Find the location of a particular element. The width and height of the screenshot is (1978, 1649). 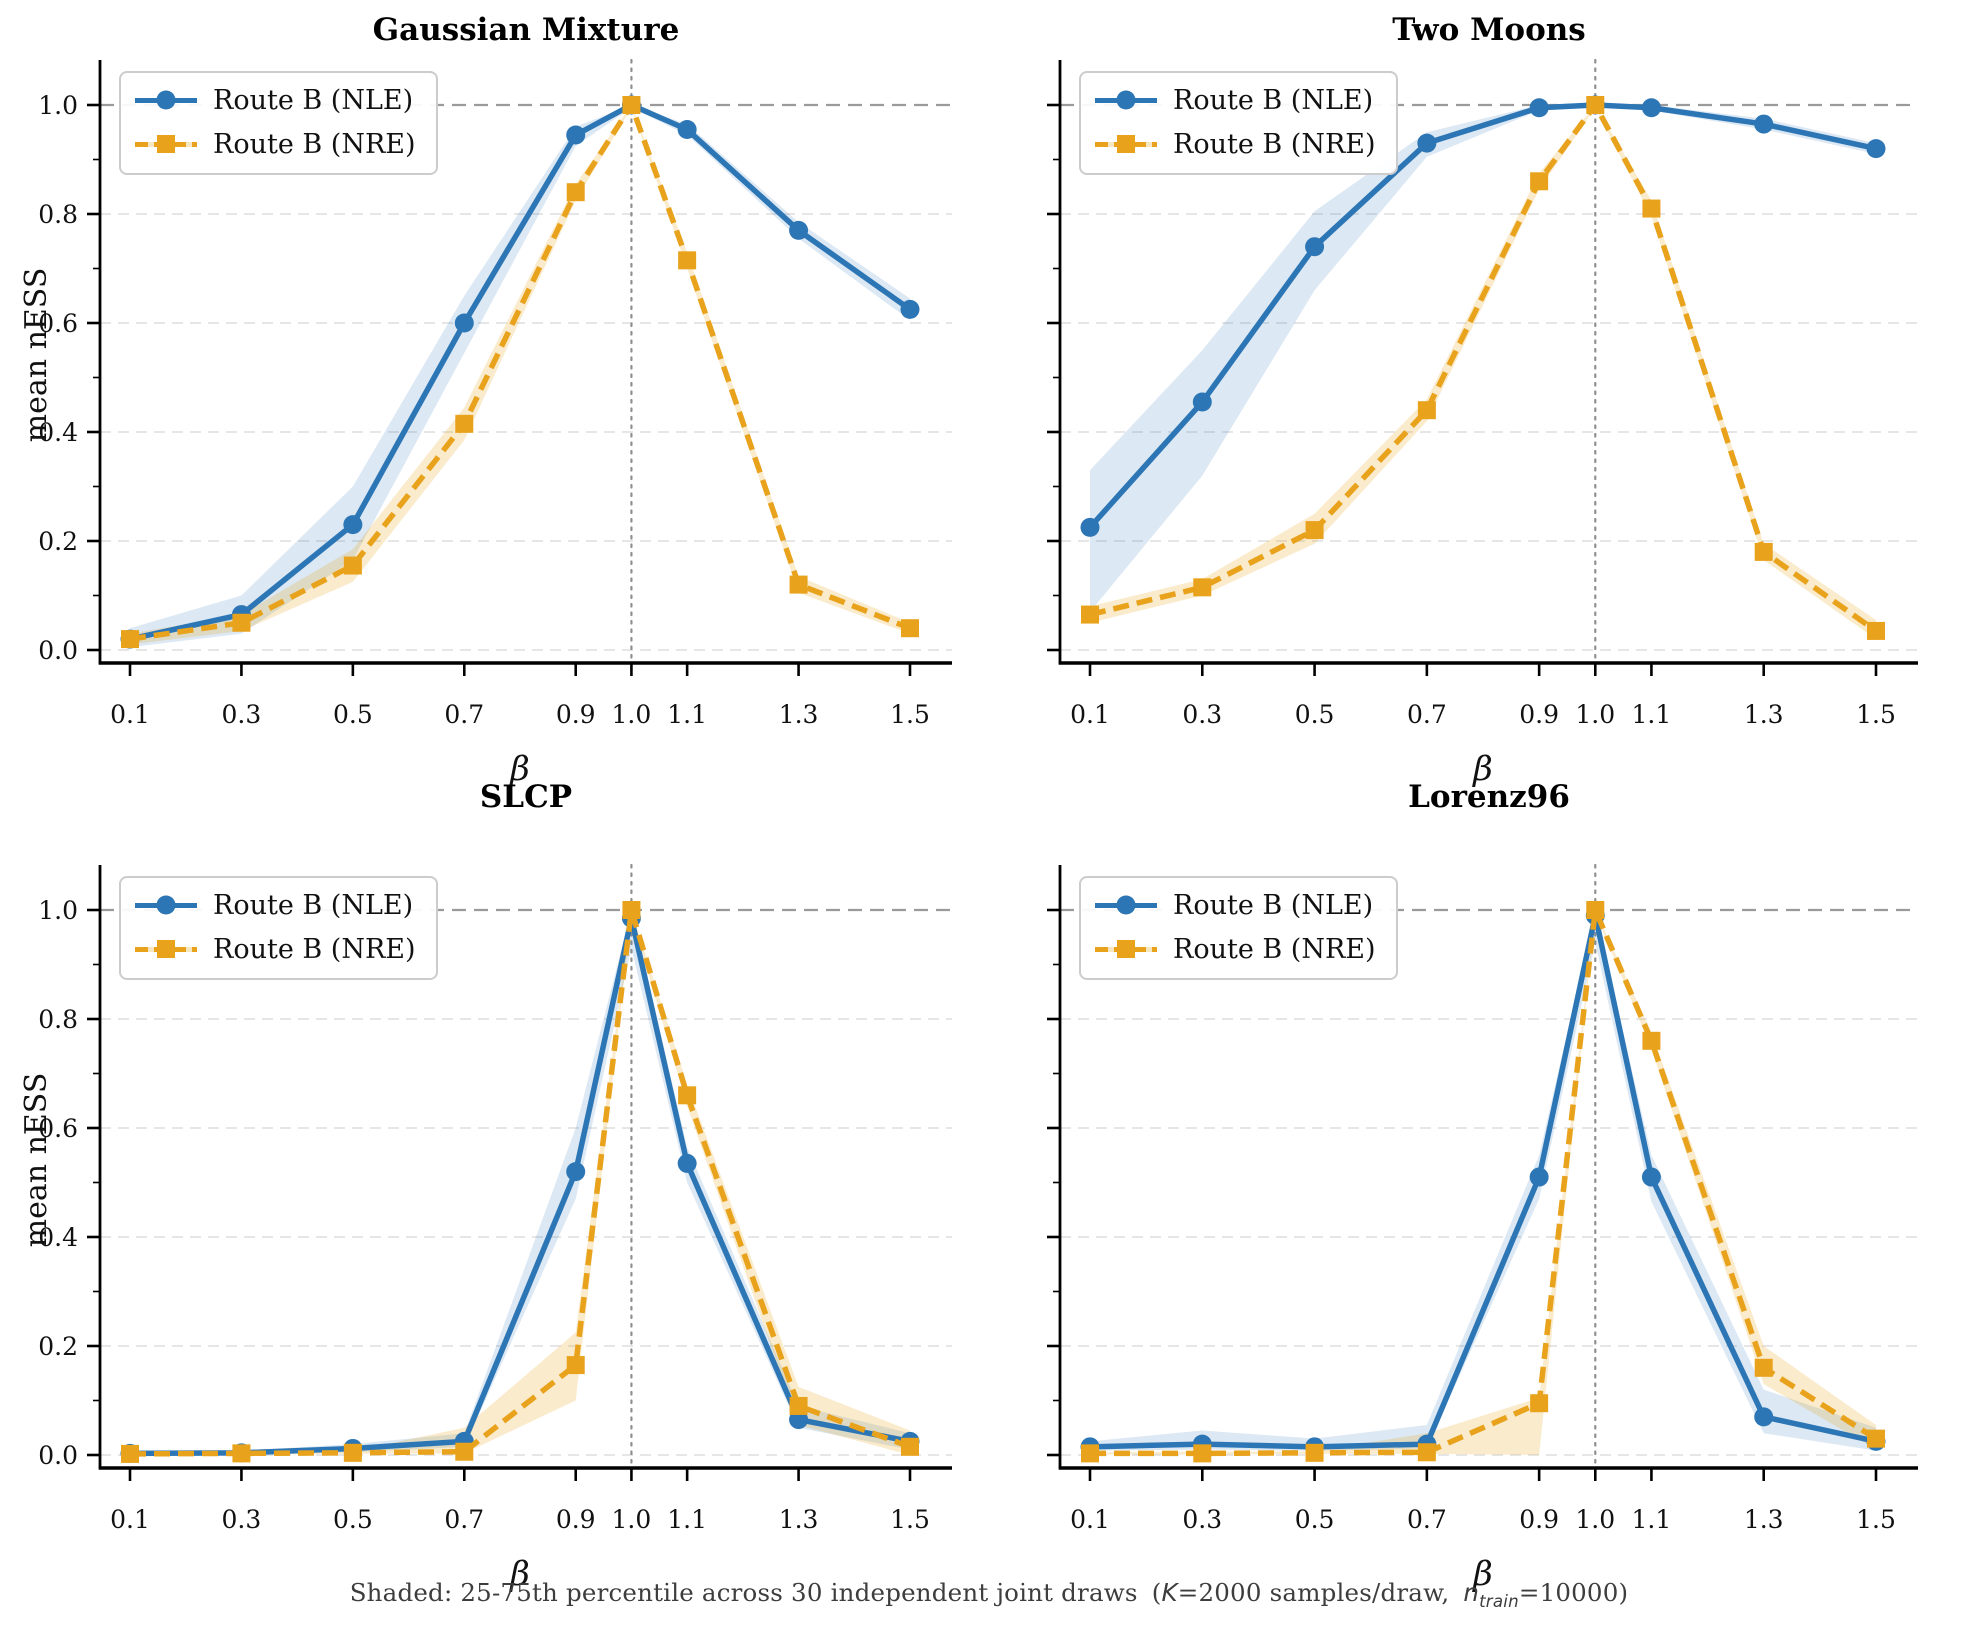

caption-n-var: n is located at coordinates (1471, 1592).